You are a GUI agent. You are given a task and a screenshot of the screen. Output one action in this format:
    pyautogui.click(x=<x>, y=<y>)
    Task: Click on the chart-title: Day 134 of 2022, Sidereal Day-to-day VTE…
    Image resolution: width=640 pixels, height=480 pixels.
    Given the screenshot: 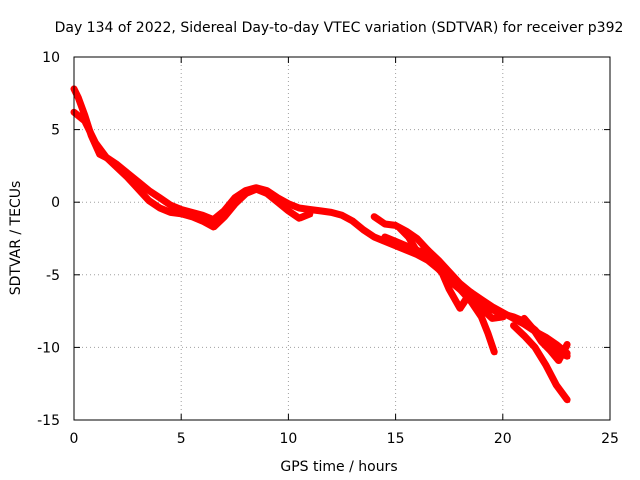 What is the action you would take?
    pyautogui.click(x=339, y=28)
    